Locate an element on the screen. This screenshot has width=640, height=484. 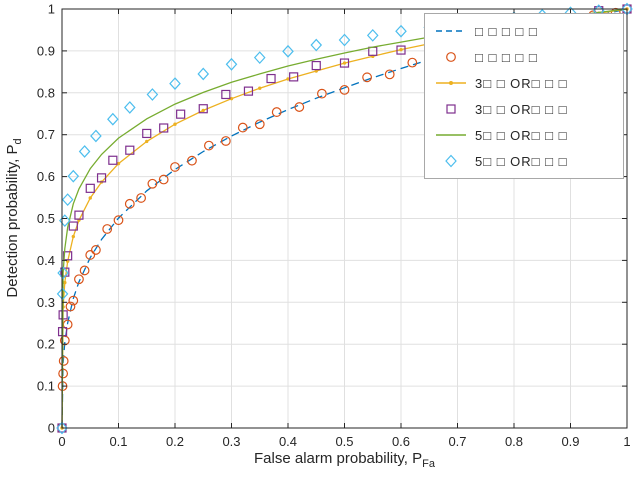
y-tick-label: 0.8 is located at coordinates (46, 92).